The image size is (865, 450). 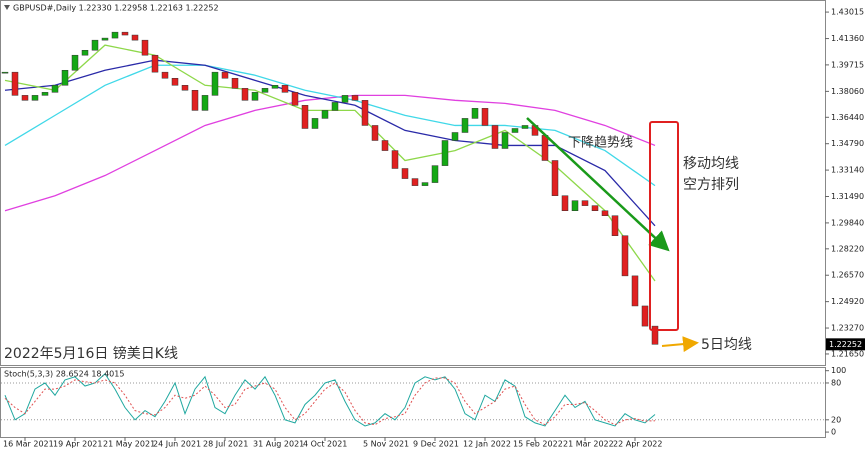 I want to click on x-tick-label: 19 Apr 2021, so click(x=77, y=444).